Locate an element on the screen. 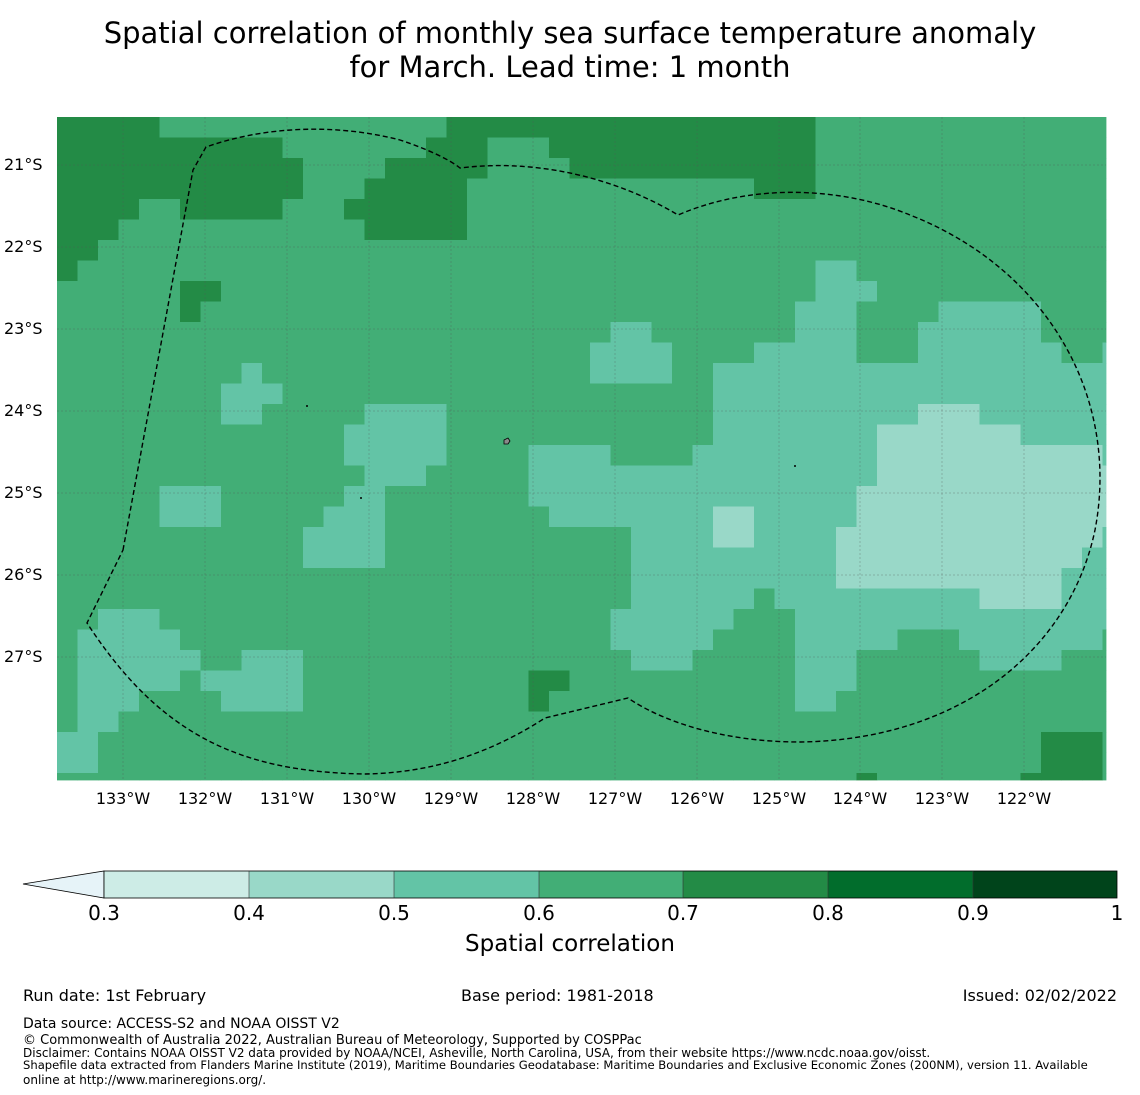  chart-title-line2: for March. Lead time: 1 month is located at coordinates (570, 67).